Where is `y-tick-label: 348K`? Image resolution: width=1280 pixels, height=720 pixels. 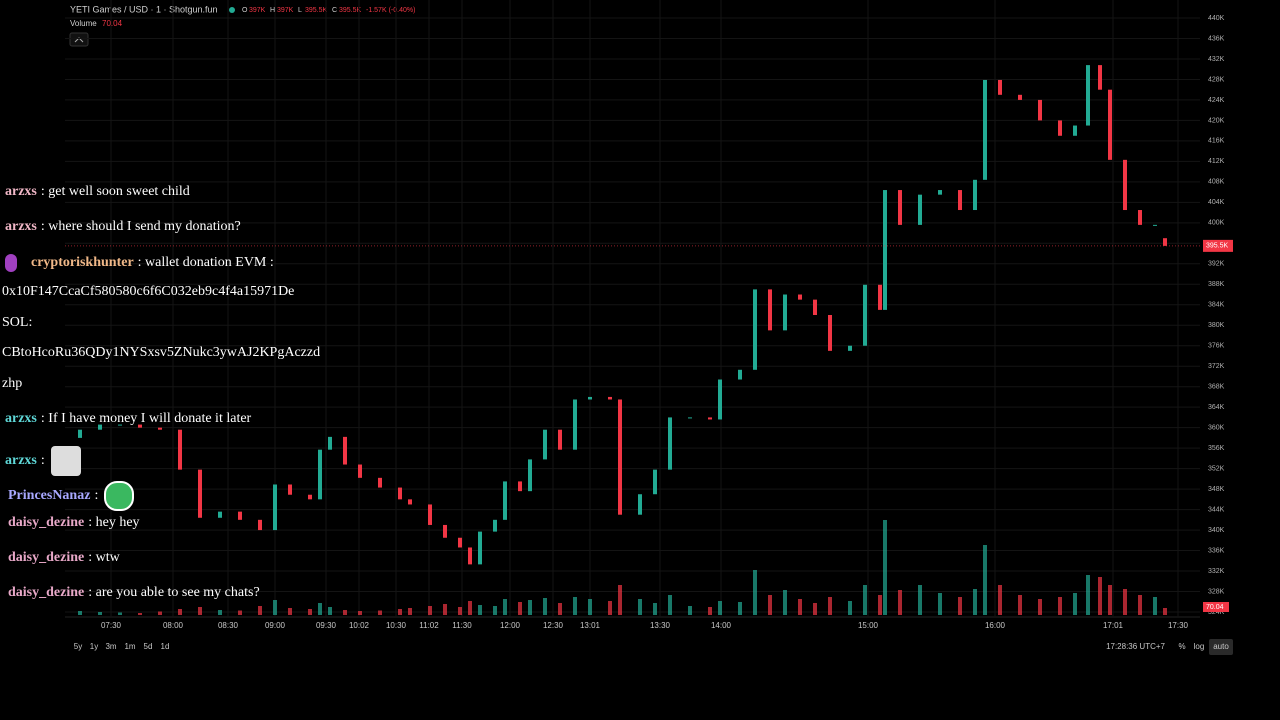 y-tick-label: 348K is located at coordinates (1216, 489).